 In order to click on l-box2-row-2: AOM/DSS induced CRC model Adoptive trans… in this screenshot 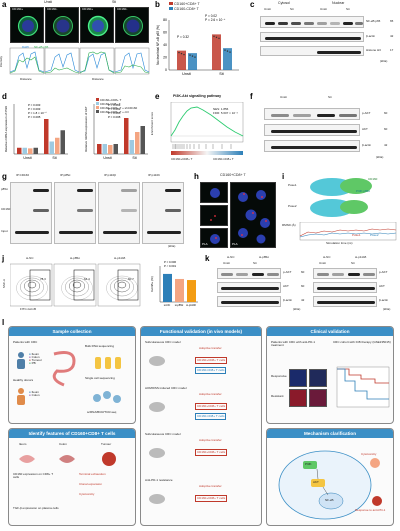, I will do `click(202, 408)`.